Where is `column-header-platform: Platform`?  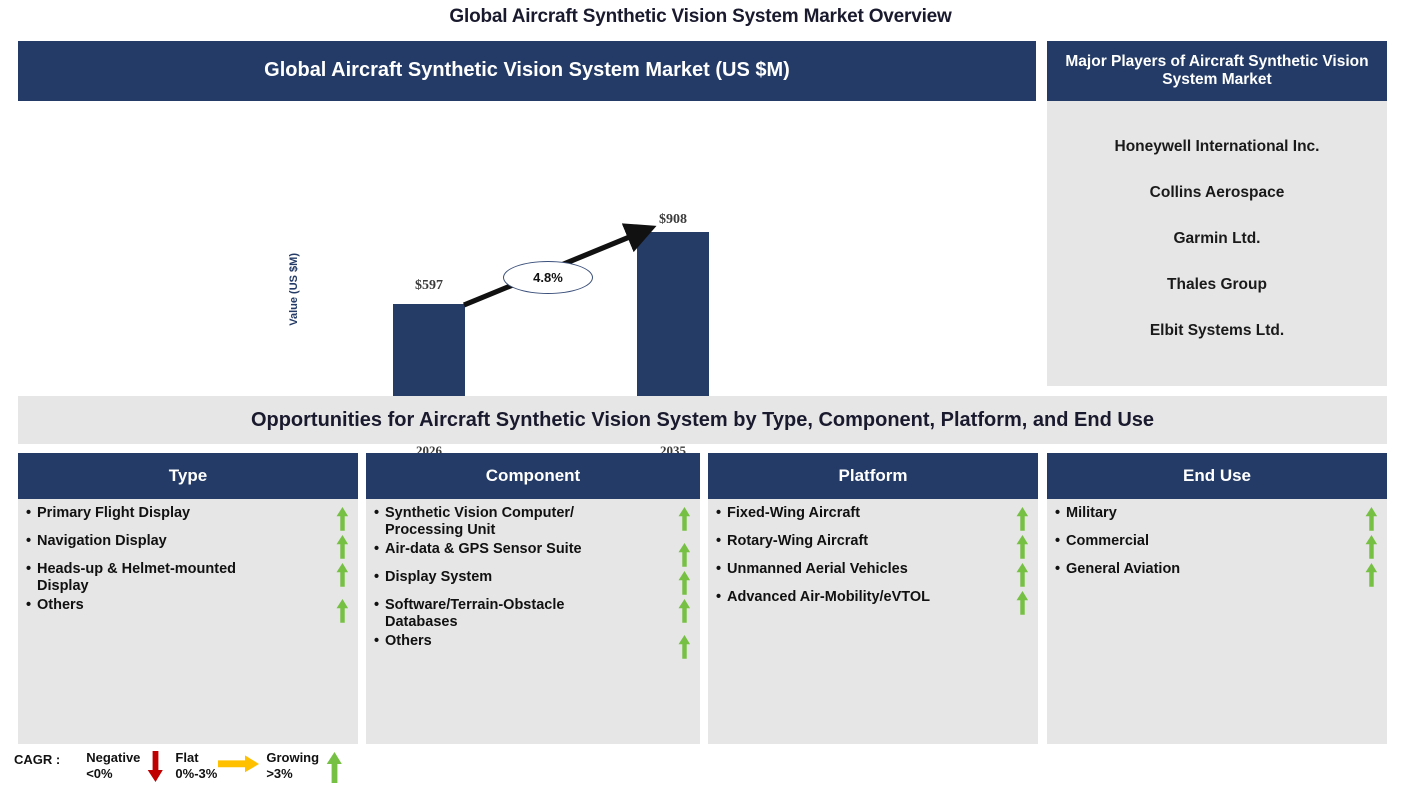
column-header-platform: Platform is located at coordinates (873, 476).